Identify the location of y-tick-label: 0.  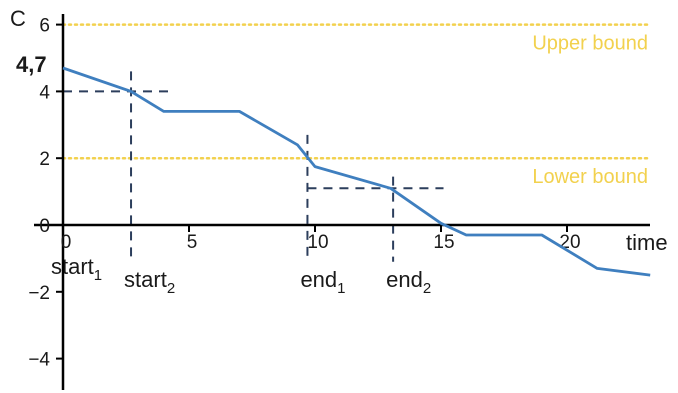
(44, 226).